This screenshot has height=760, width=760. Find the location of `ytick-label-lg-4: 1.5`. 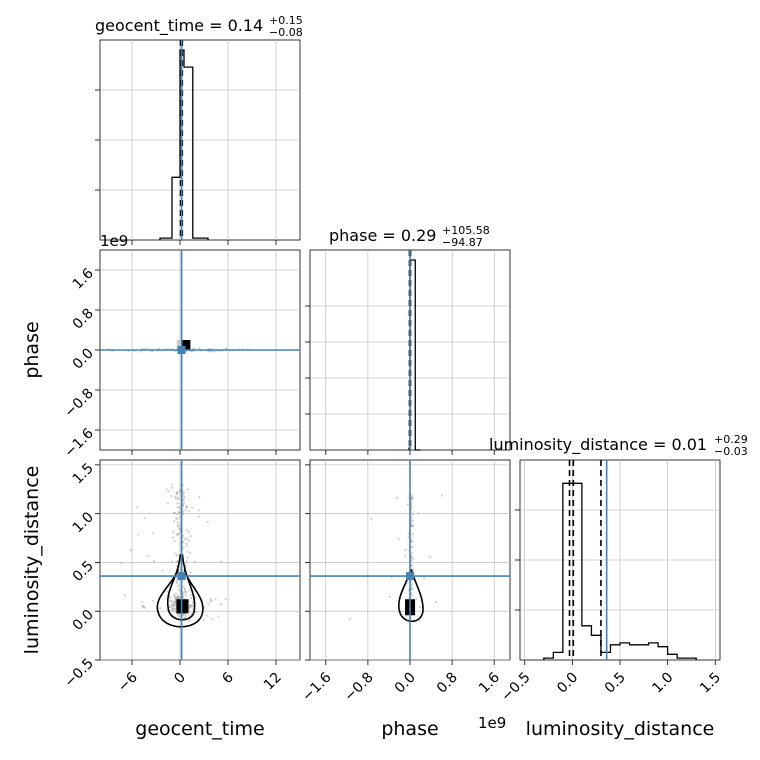

ytick-label-lg-4: 1.5 is located at coordinates (83, 473).